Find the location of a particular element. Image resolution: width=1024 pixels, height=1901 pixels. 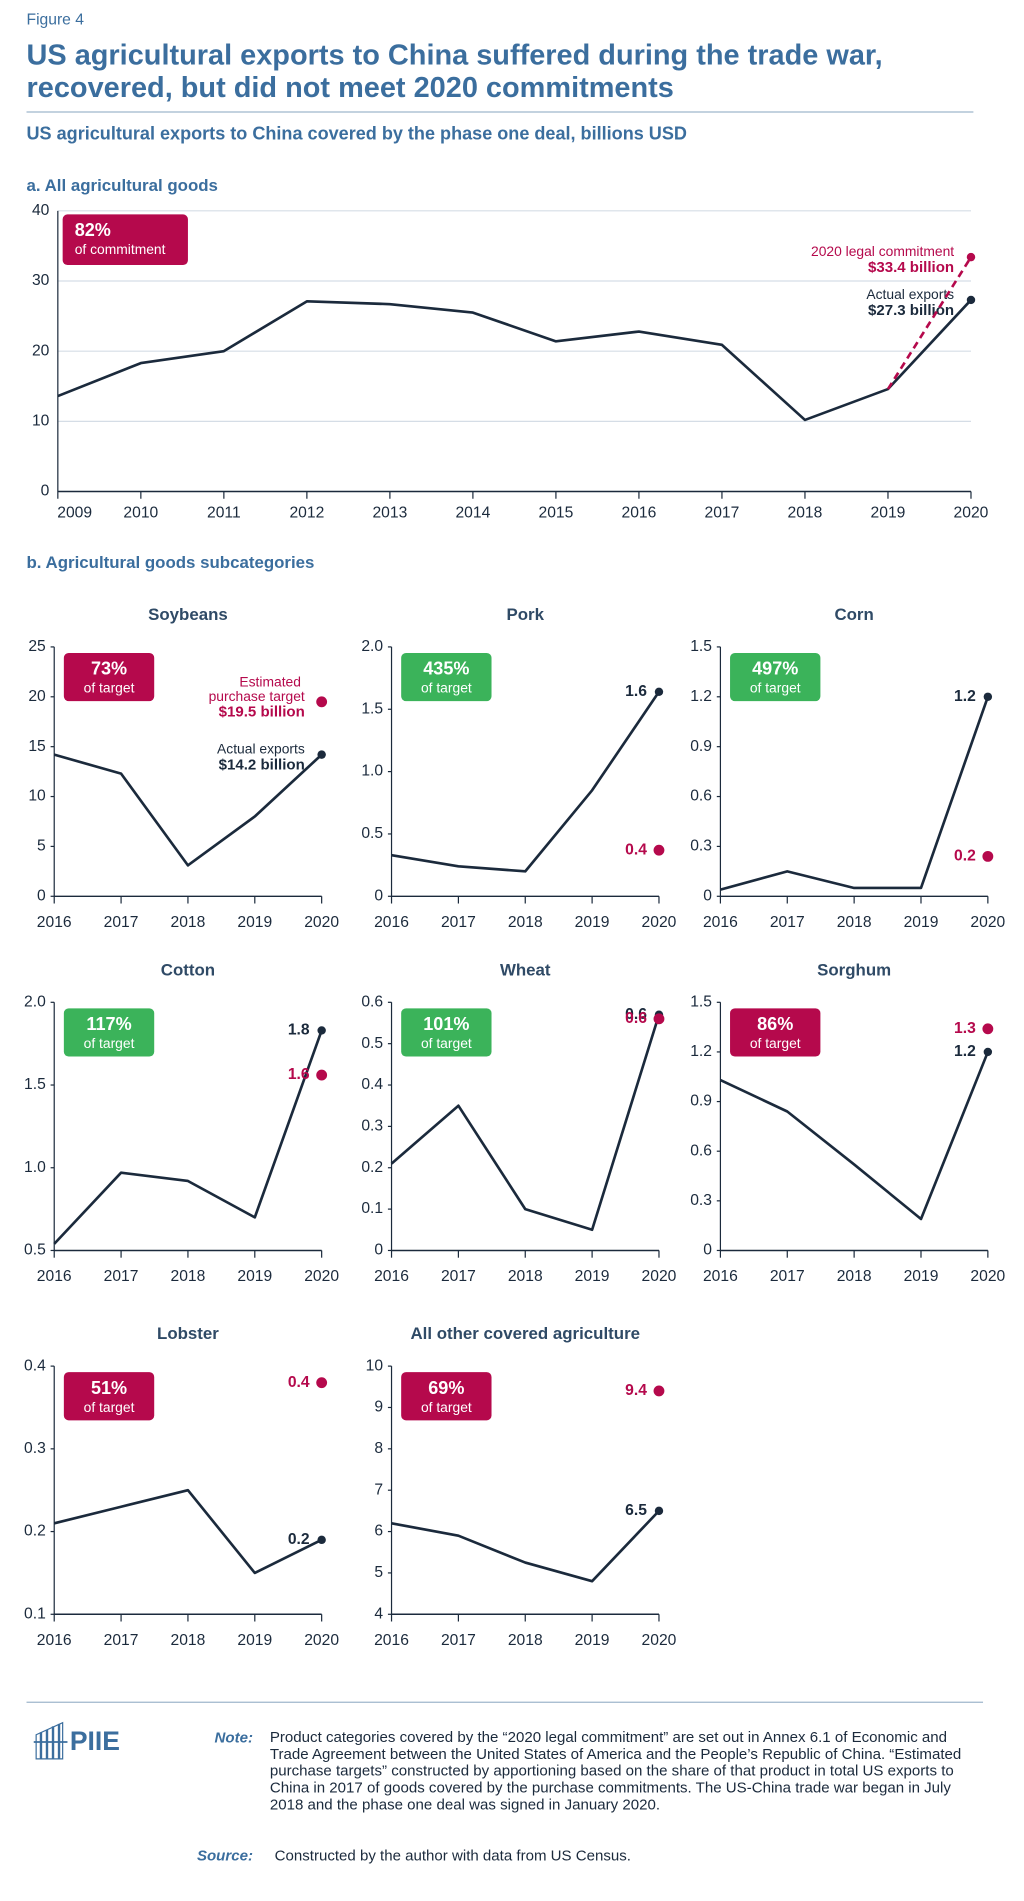

chart-title: Wheat is located at coordinates (525, 969).